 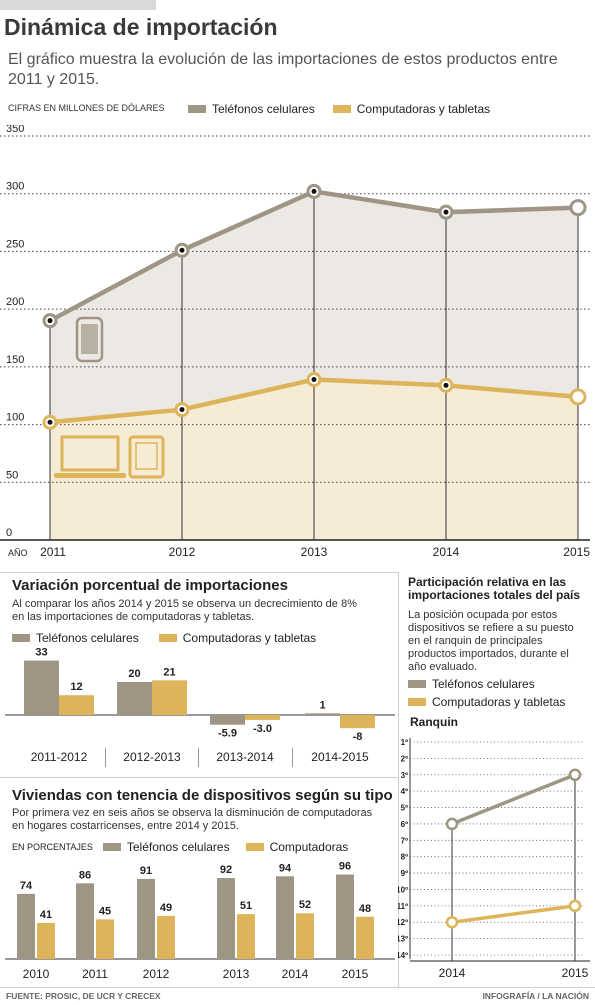 What do you see at coordinates (404, 857) in the screenshot?
I see `rank-tick-label: 8º` at bounding box center [404, 857].